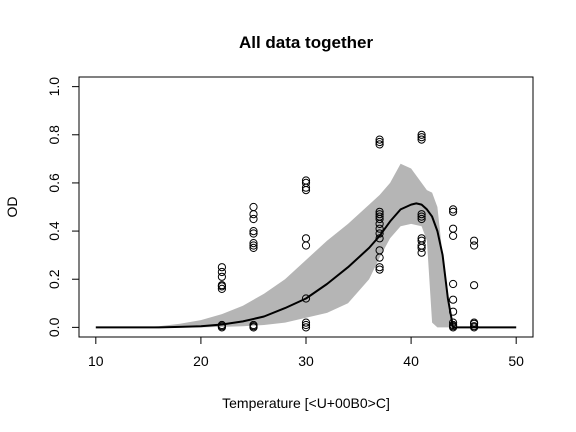  What do you see at coordinates (306, 403) in the screenshot?
I see `x-axis-label: Temperature [<U+00B0>C]` at bounding box center [306, 403].